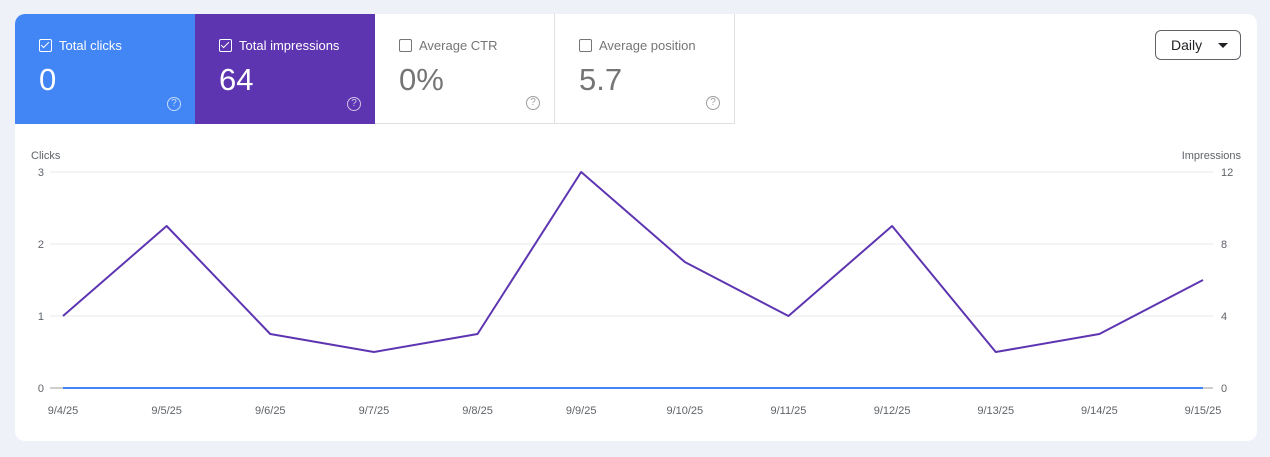  I want to click on x-tick-label: 9/8/25, so click(477, 411).